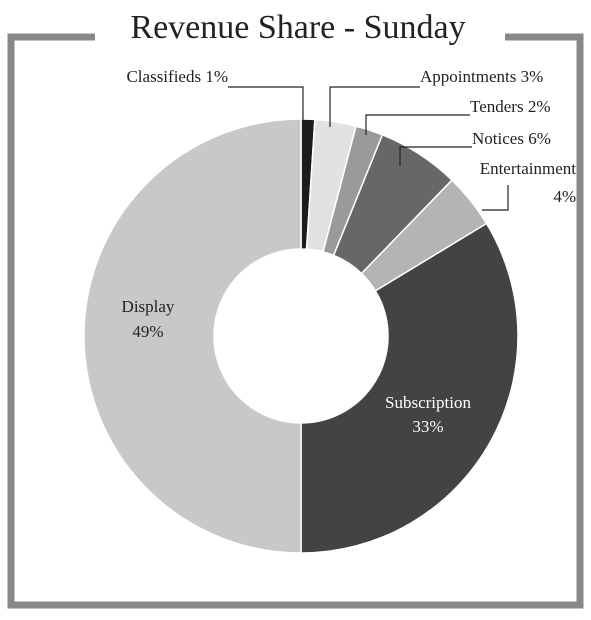 The image size is (591, 620). Describe the element at coordinates (468, 76) in the screenshot. I see `slice-label: Appointments` at that location.